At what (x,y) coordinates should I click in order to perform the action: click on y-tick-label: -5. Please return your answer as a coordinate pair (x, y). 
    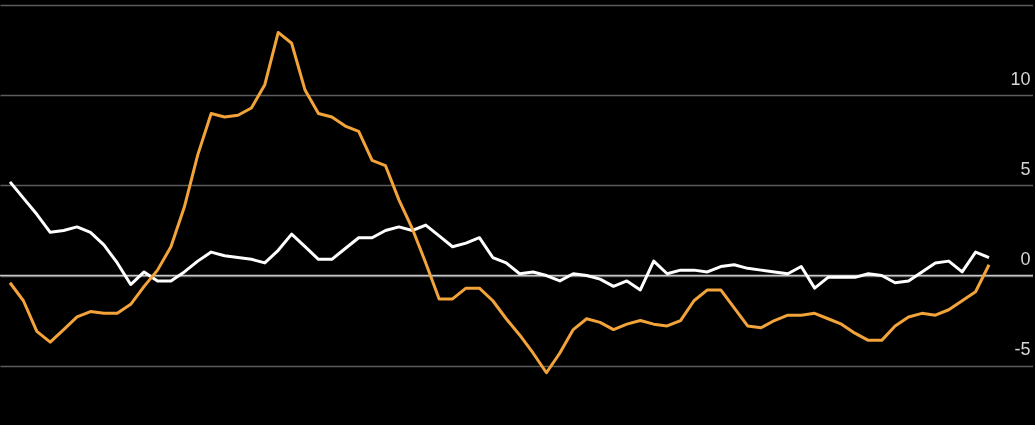
    Looking at the image, I should click on (1022, 349).